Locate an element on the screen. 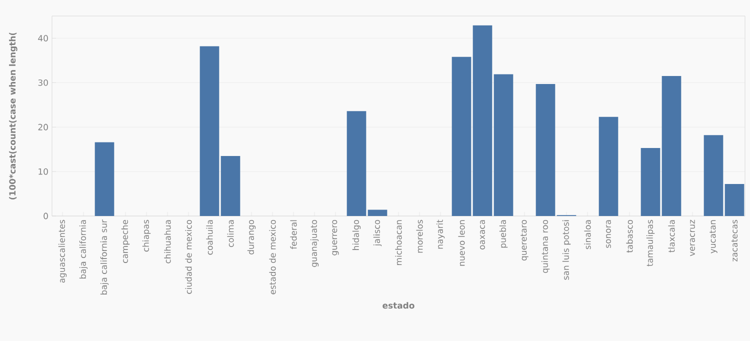 The height and width of the screenshot is (341, 750). y-tick-label: 10 is located at coordinates (43, 171).